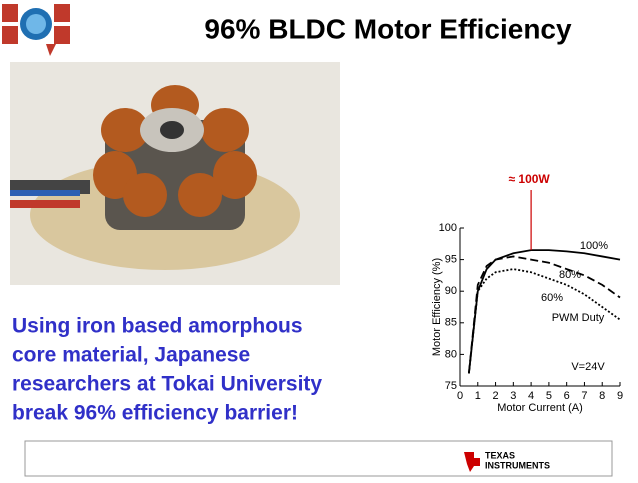 This screenshot has width=638, height=483. Describe the element at coordinates (36, 30) in the screenshot. I see `logo` at that location.